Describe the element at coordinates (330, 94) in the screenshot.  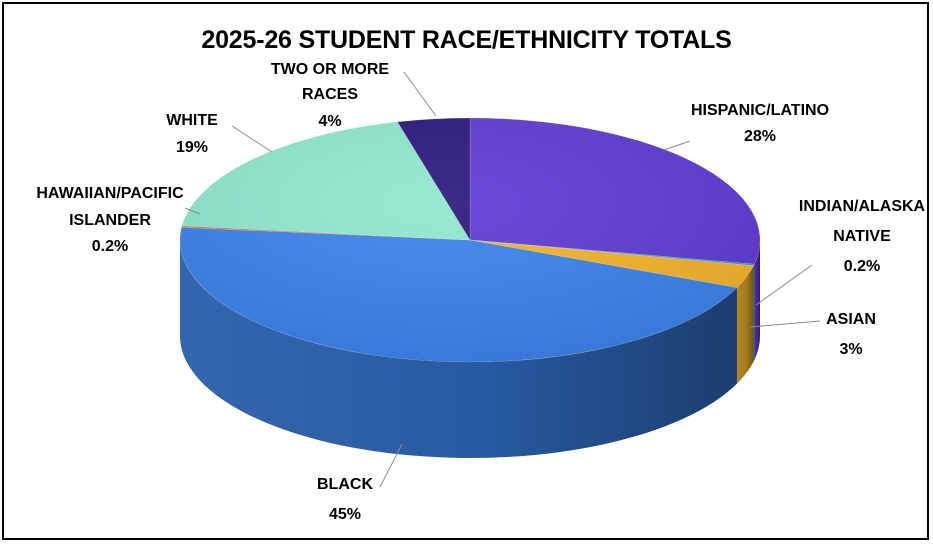
I see `slice-category-label-6: RACES` at that location.